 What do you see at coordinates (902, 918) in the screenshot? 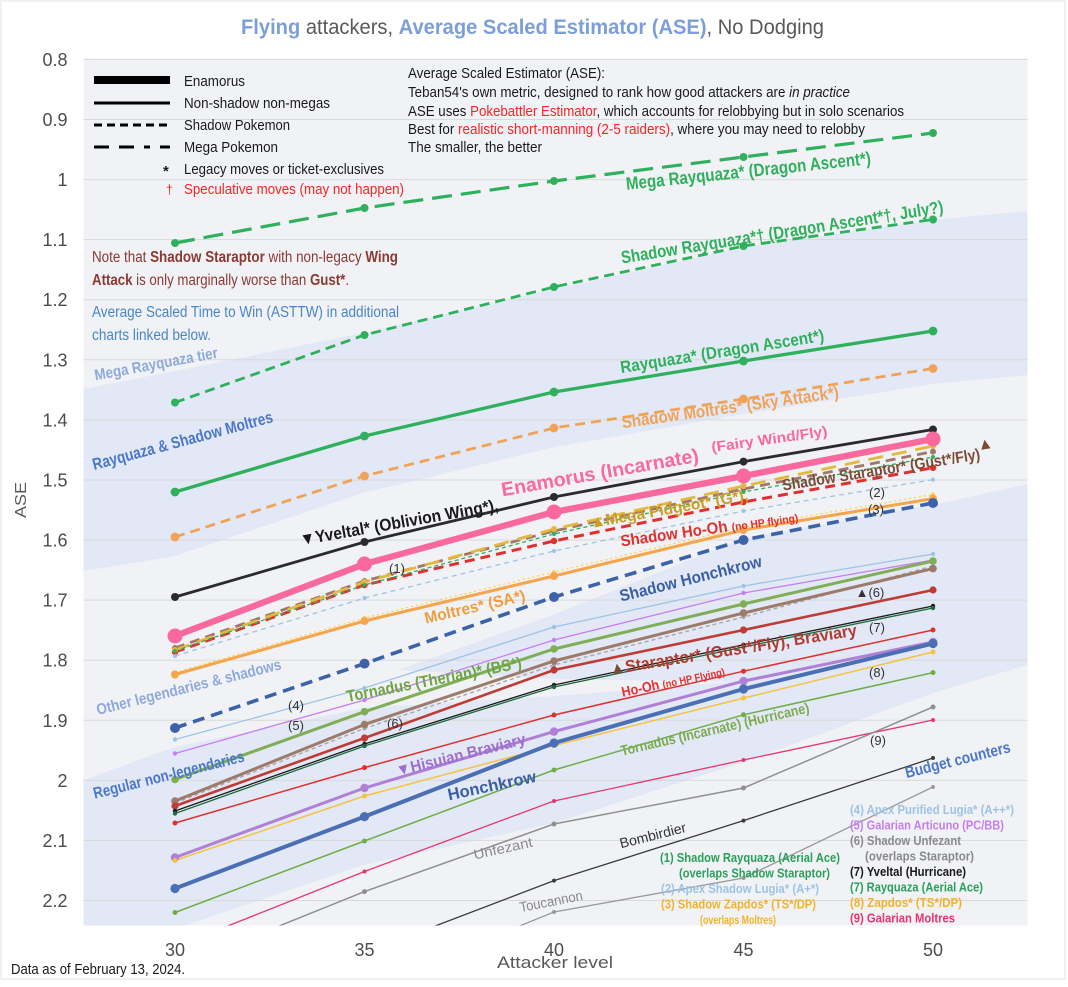
I see `svg-text: (9) Galarian Moltres` at bounding box center [902, 918].